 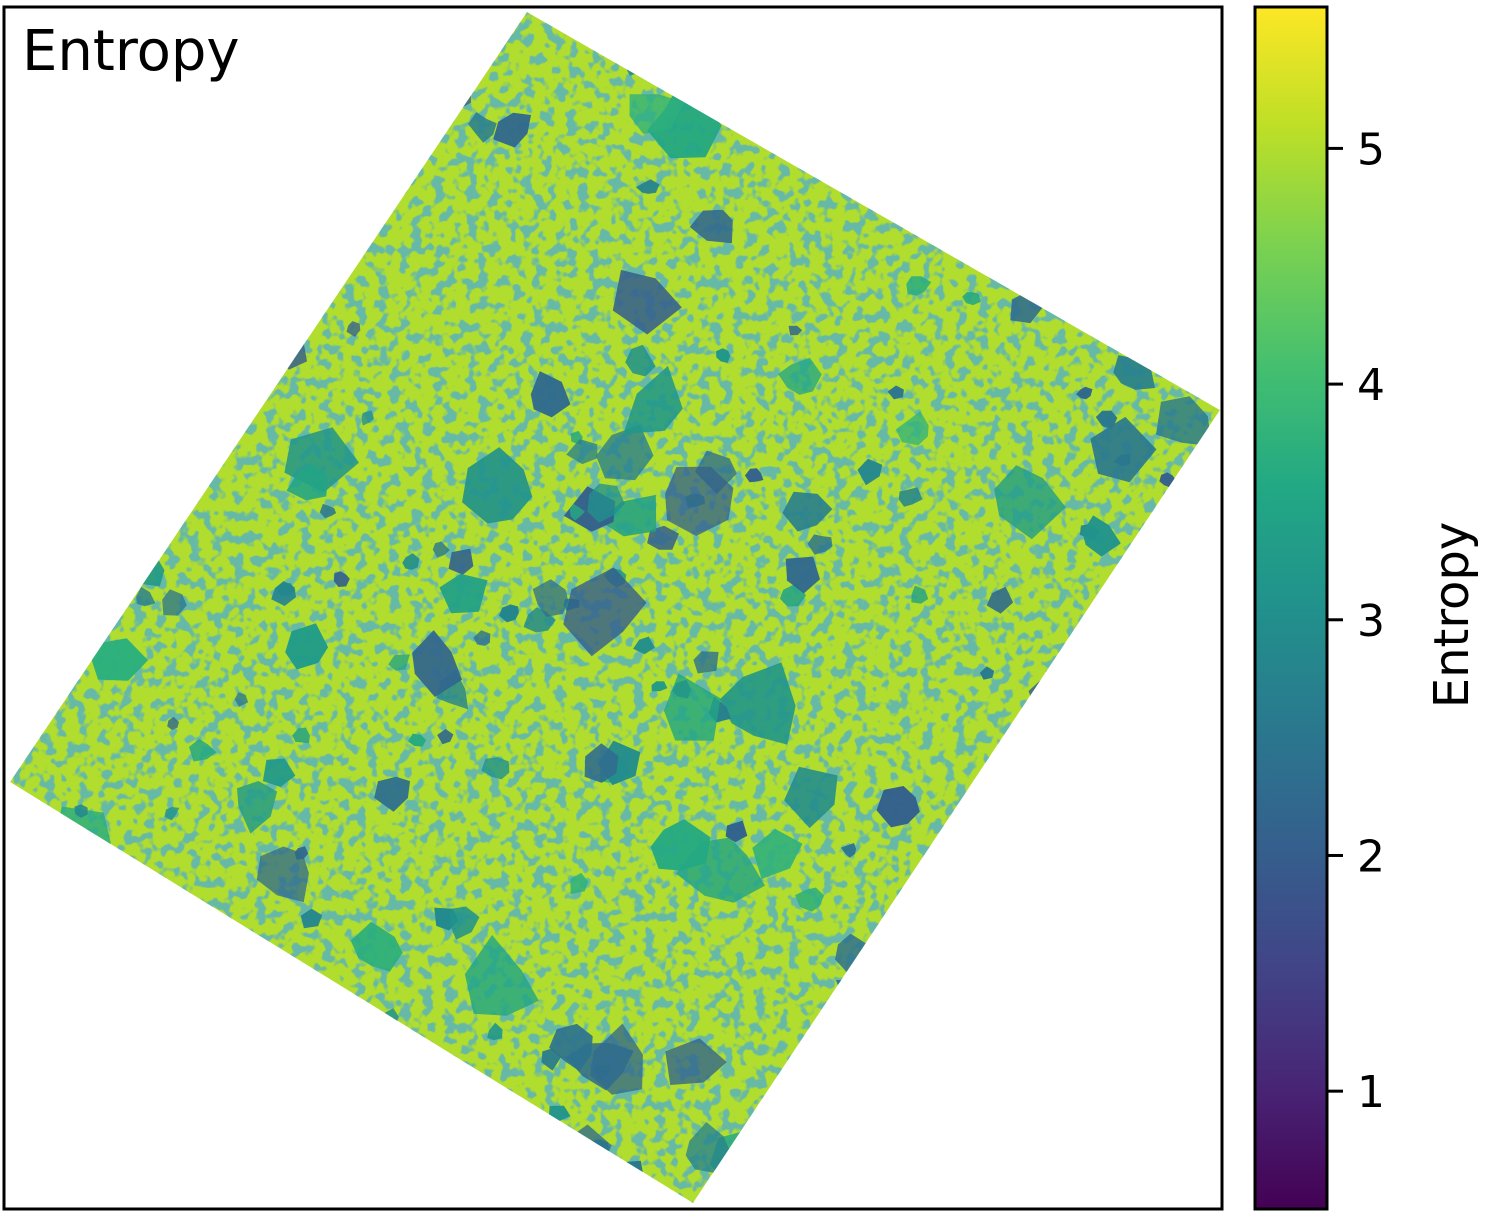 What do you see at coordinates (1371, 856) in the screenshot?
I see `colorbar-tick-label: 2` at bounding box center [1371, 856].